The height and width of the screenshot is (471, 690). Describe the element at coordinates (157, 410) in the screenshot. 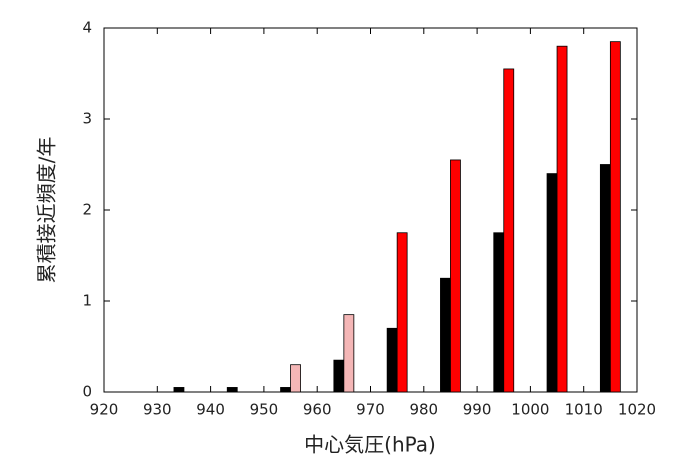

I see `x-tick-label: 930` at that location.